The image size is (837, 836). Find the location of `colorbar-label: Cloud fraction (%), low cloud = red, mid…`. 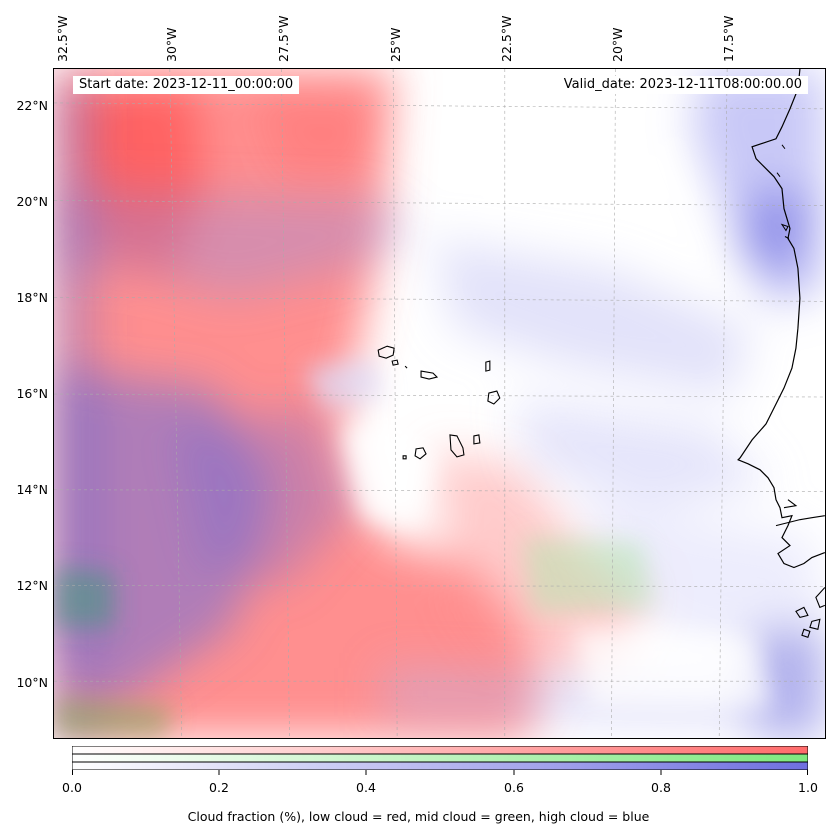

colorbar-label: Cloud fraction (%), low cloud = red, mid… is located at coordinates (418, 816).